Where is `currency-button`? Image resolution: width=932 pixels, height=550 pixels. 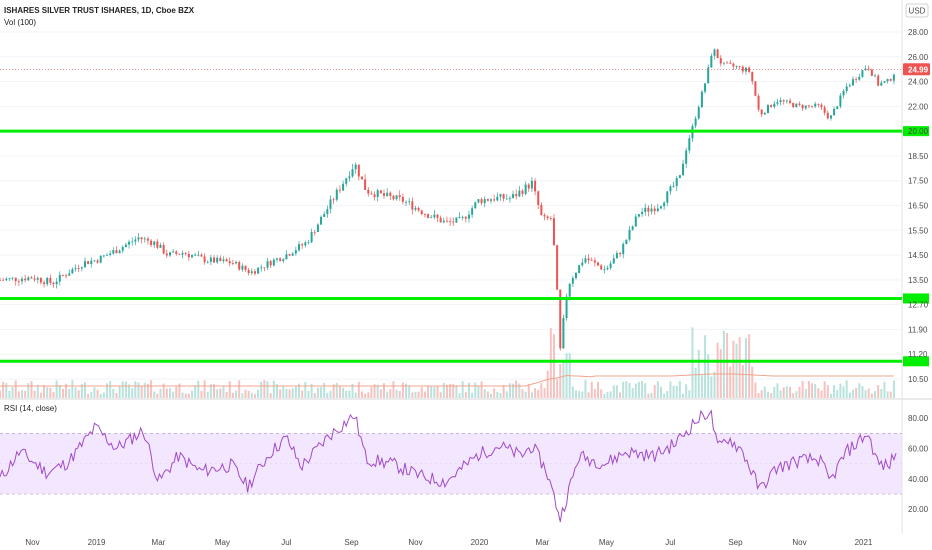
currency-button is located at coordinates (917, 10).